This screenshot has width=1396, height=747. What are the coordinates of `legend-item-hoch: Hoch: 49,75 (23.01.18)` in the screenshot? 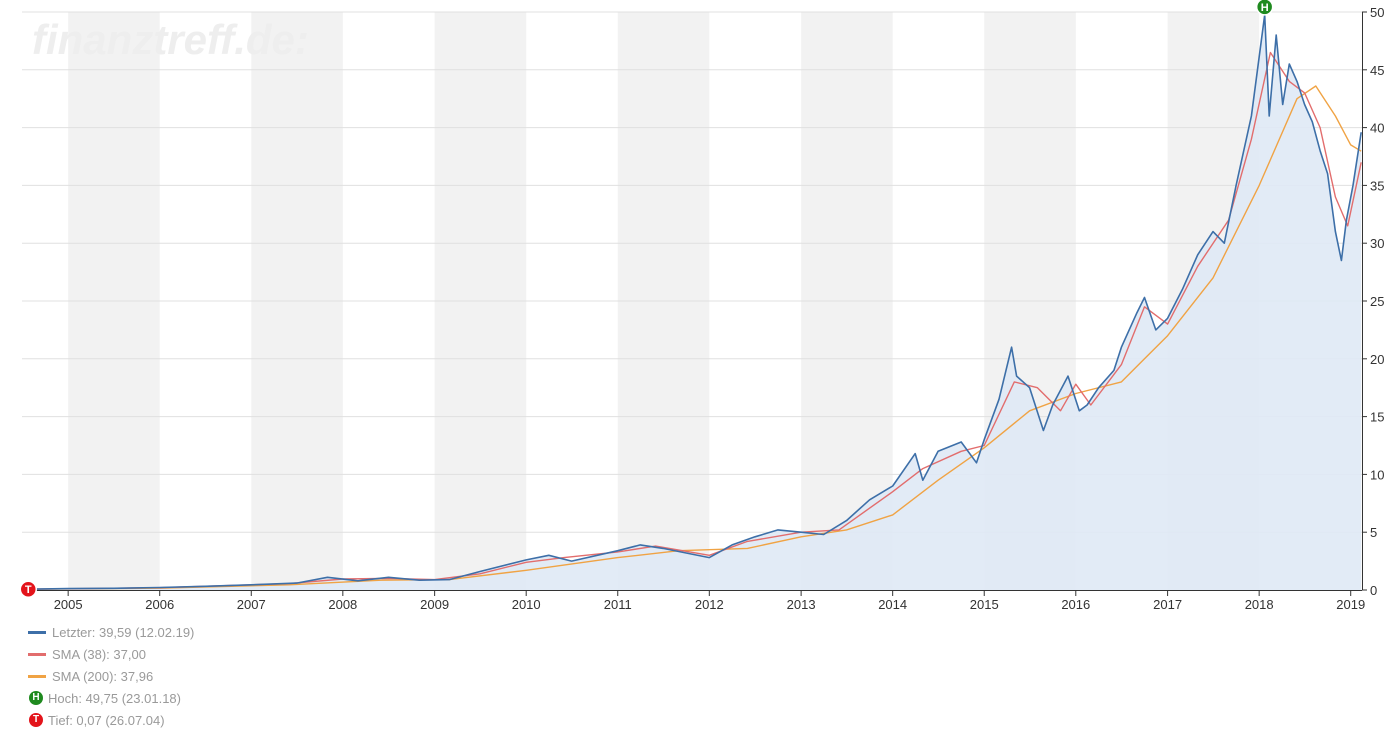 It's located at (111, 698).